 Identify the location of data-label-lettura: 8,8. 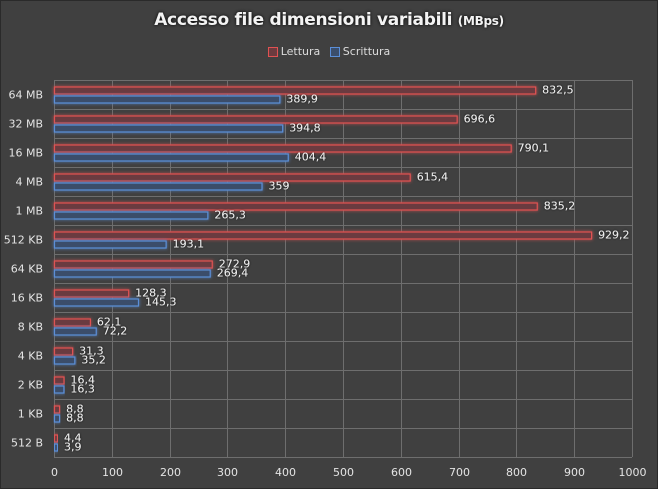
(75, 409).